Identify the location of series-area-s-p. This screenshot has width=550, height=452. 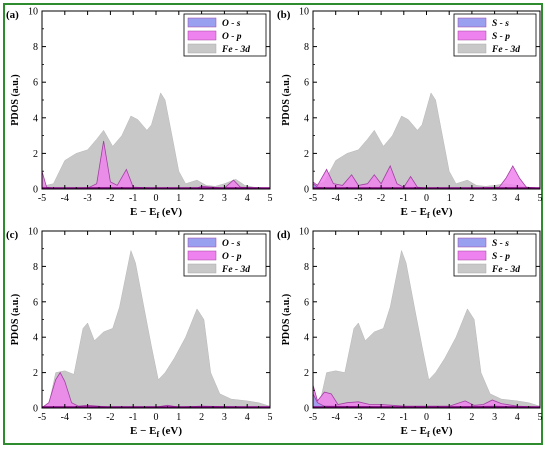
(426, 177).